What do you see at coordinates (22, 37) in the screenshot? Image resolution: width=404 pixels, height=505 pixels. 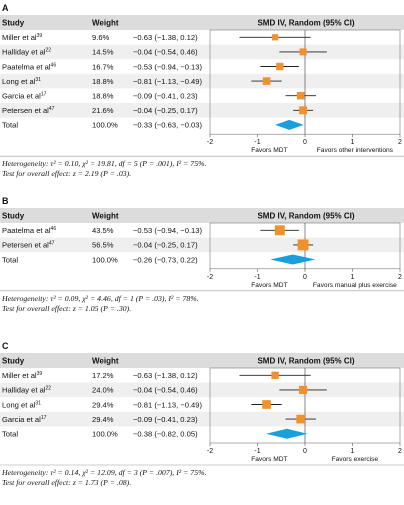 I see `study-name: Miller et al39` at bounding box center [22, 37].